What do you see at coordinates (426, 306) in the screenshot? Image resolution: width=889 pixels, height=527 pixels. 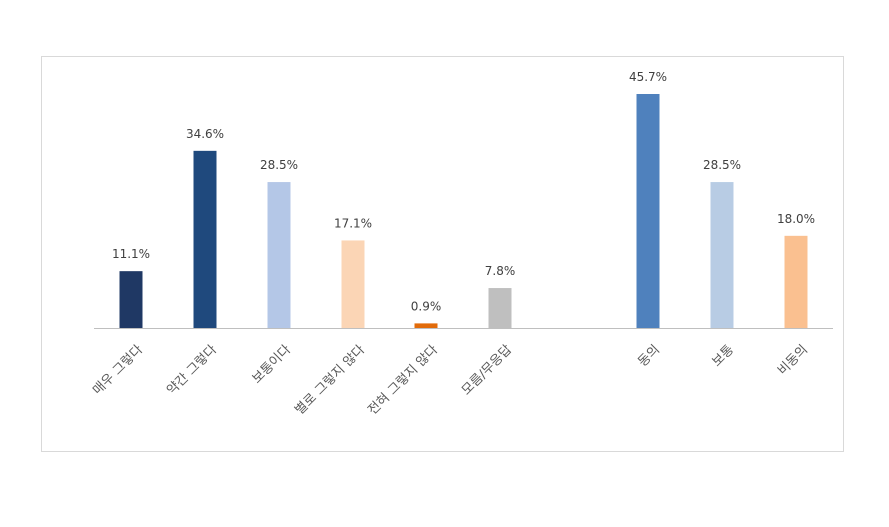 I see `value-label-5: 0.9%` at bounding box center [426, 306].